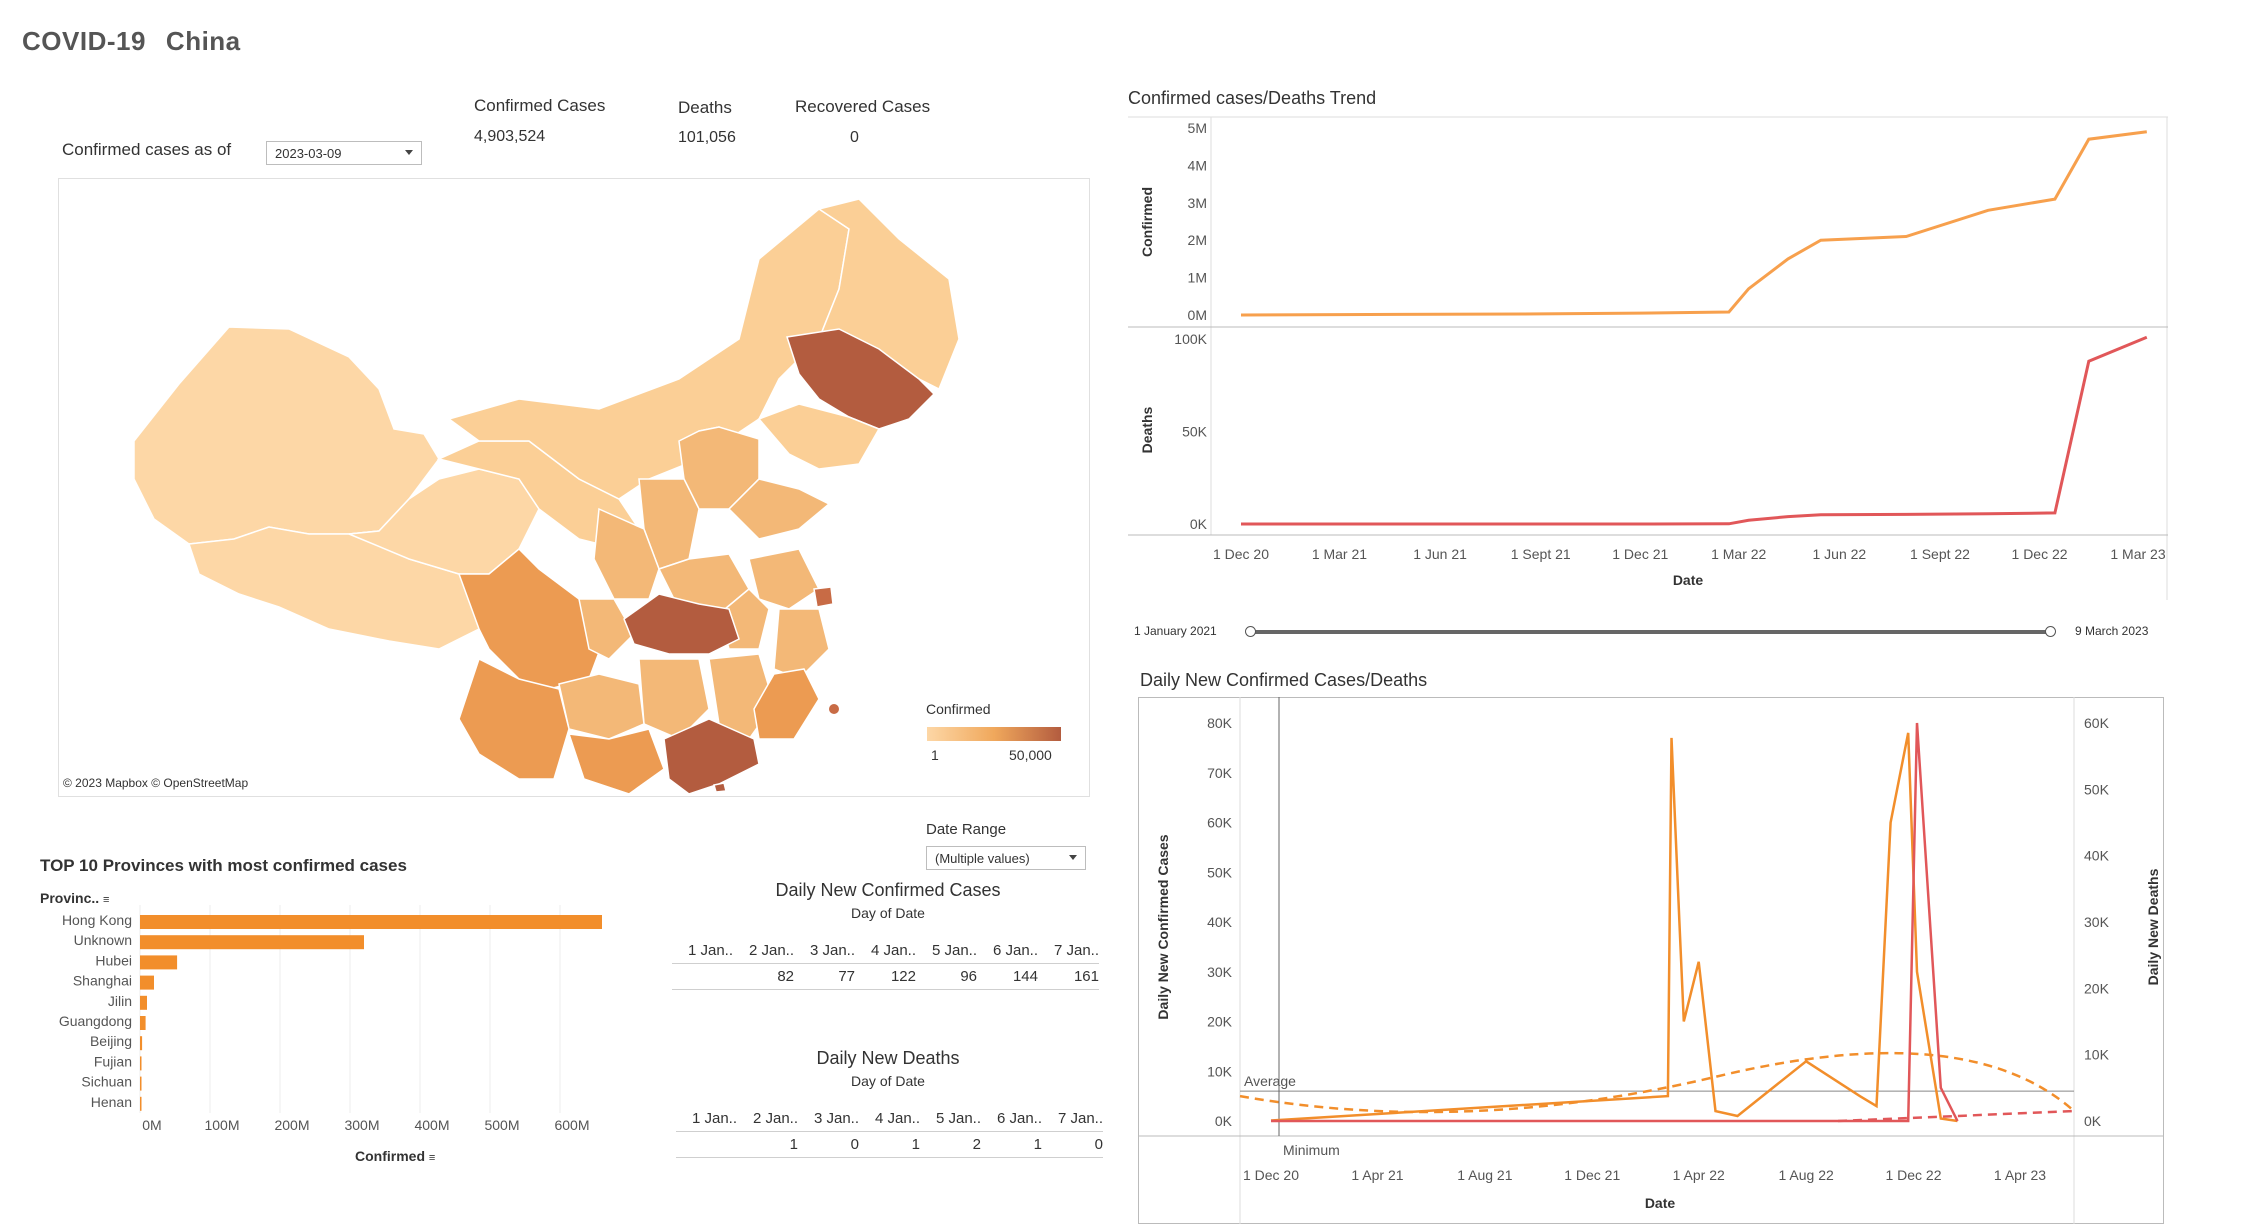  What do you see at coordinates (106, 900) in the screenshot?
I see `sort-icon: ≡` at bounding box center [106, 900].